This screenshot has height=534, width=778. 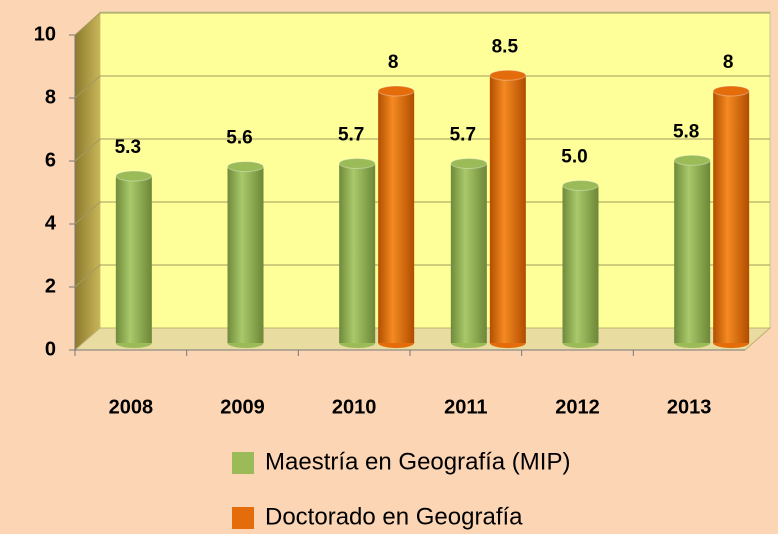 I want to click on legend-label: Maestría en Geografía (MIP), so click(x=417, y=461).